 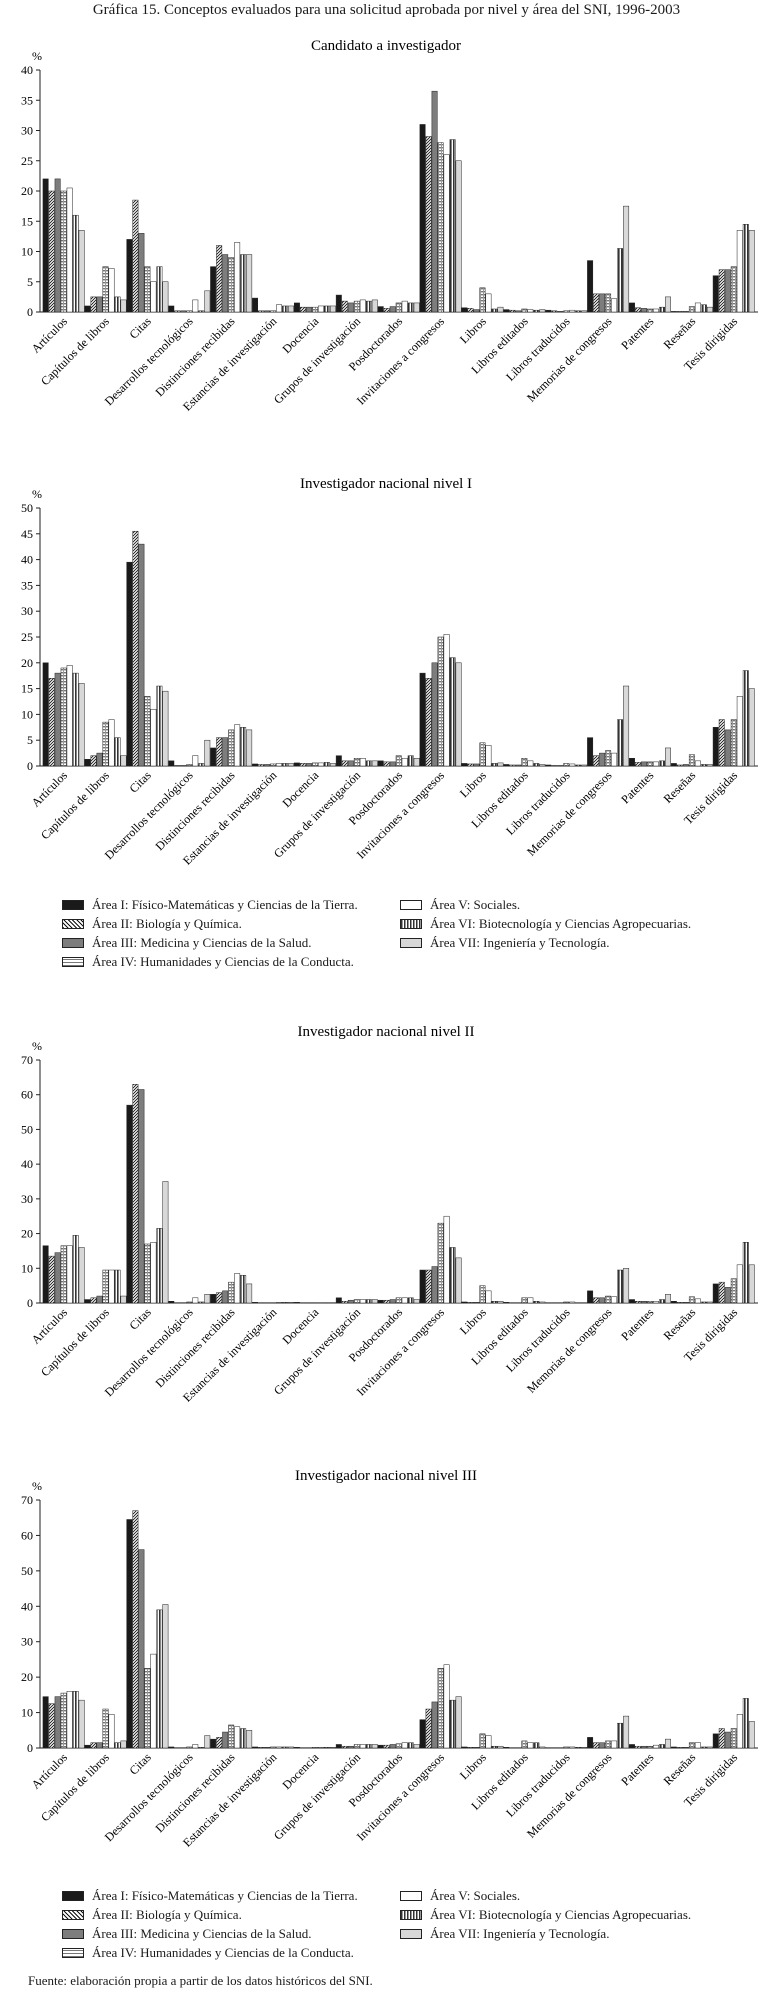 I want to click on y-tick-label: 25, so click(x=27, y=637).